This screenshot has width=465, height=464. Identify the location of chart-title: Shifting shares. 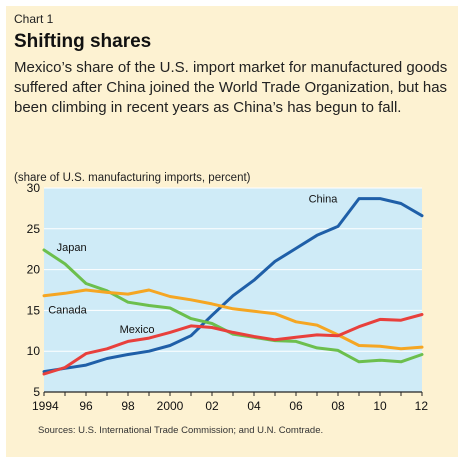
(83, 41).